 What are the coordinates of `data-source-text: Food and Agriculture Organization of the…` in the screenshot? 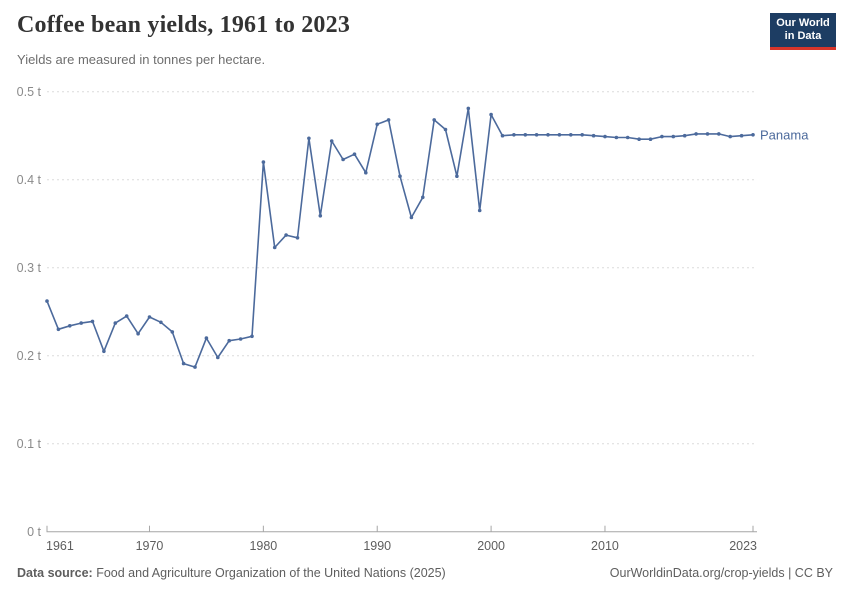 It's located at (269, 573).